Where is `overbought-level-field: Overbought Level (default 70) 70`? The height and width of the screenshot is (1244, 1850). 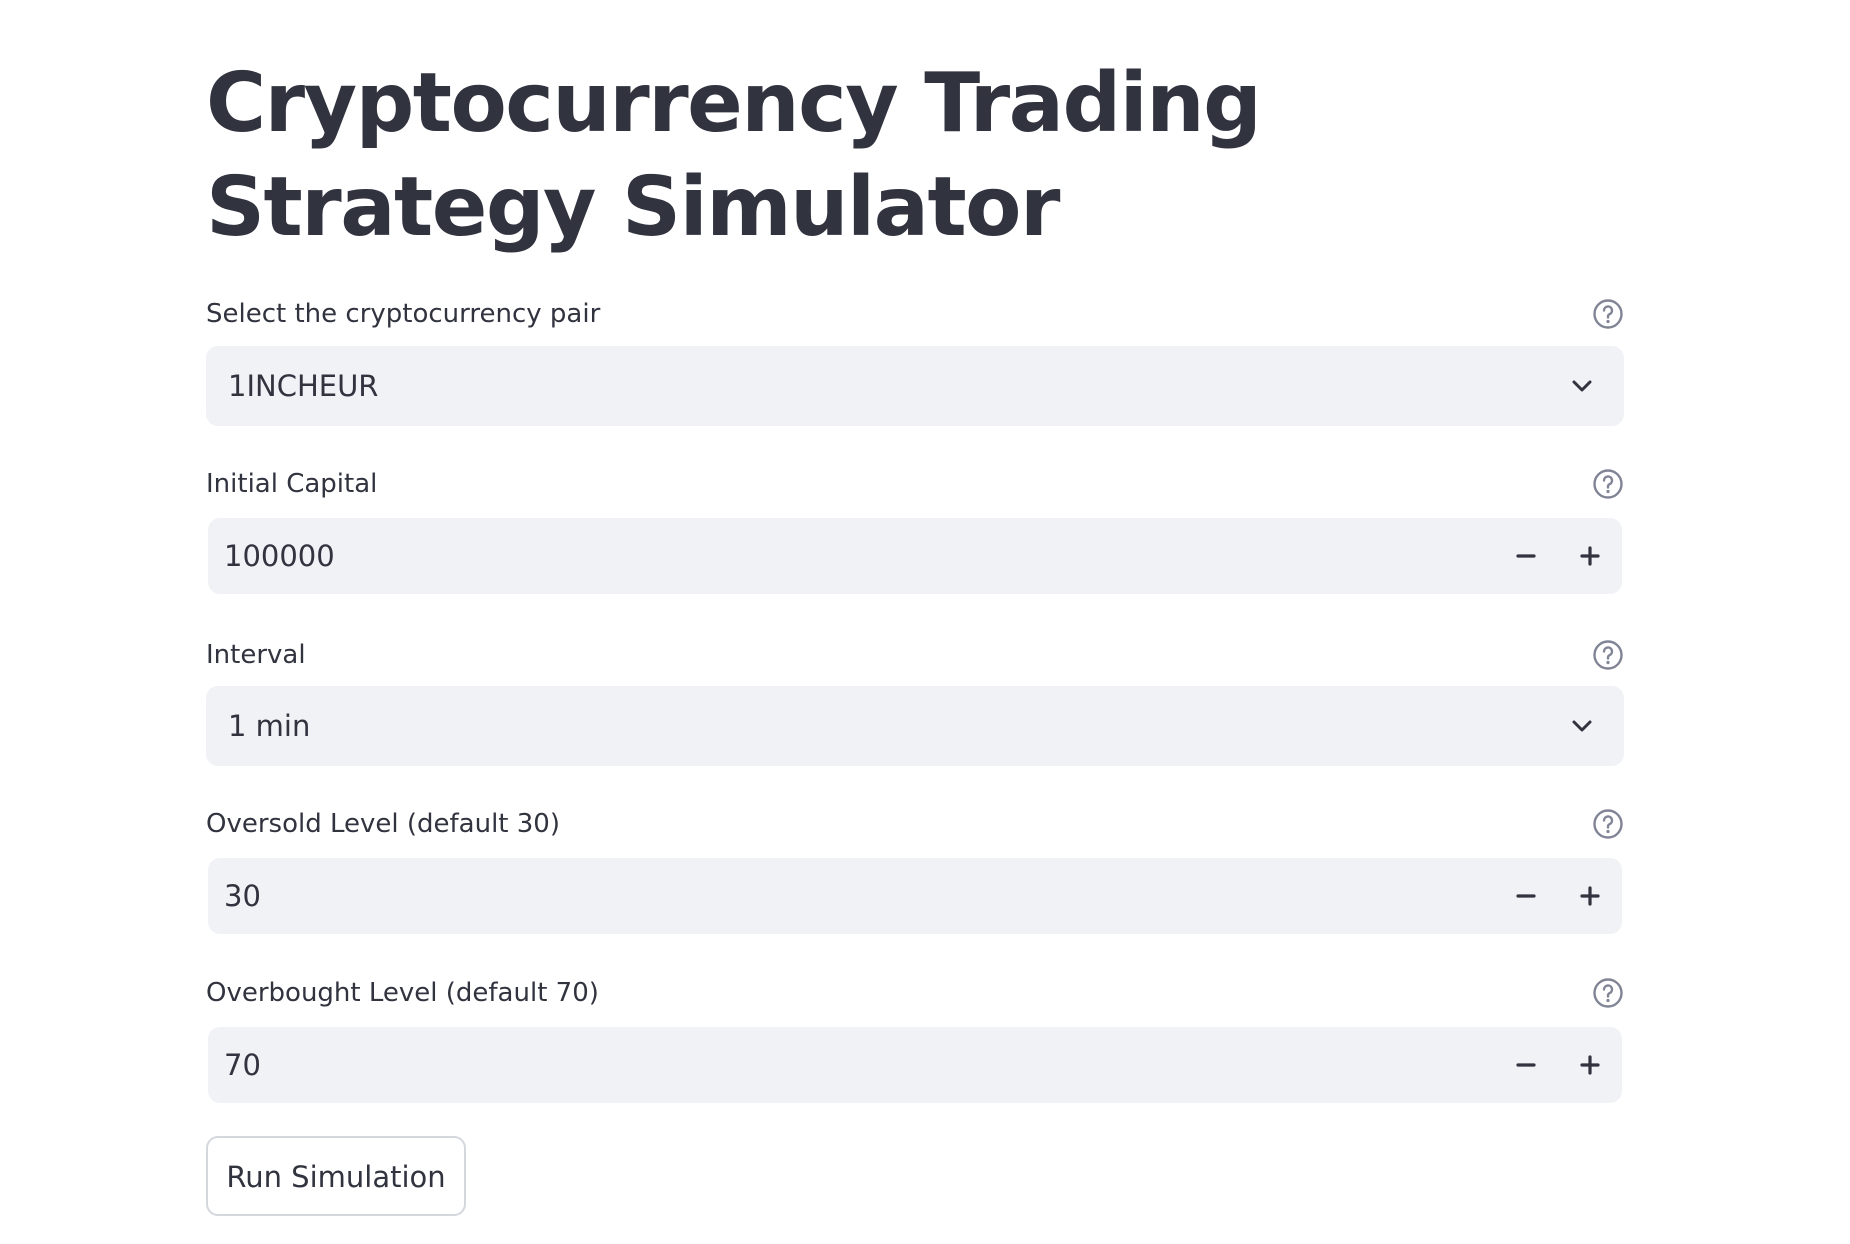
overbought-level-field: Overbought Level (default 70) 70 is located at coordinates (915, 1038).